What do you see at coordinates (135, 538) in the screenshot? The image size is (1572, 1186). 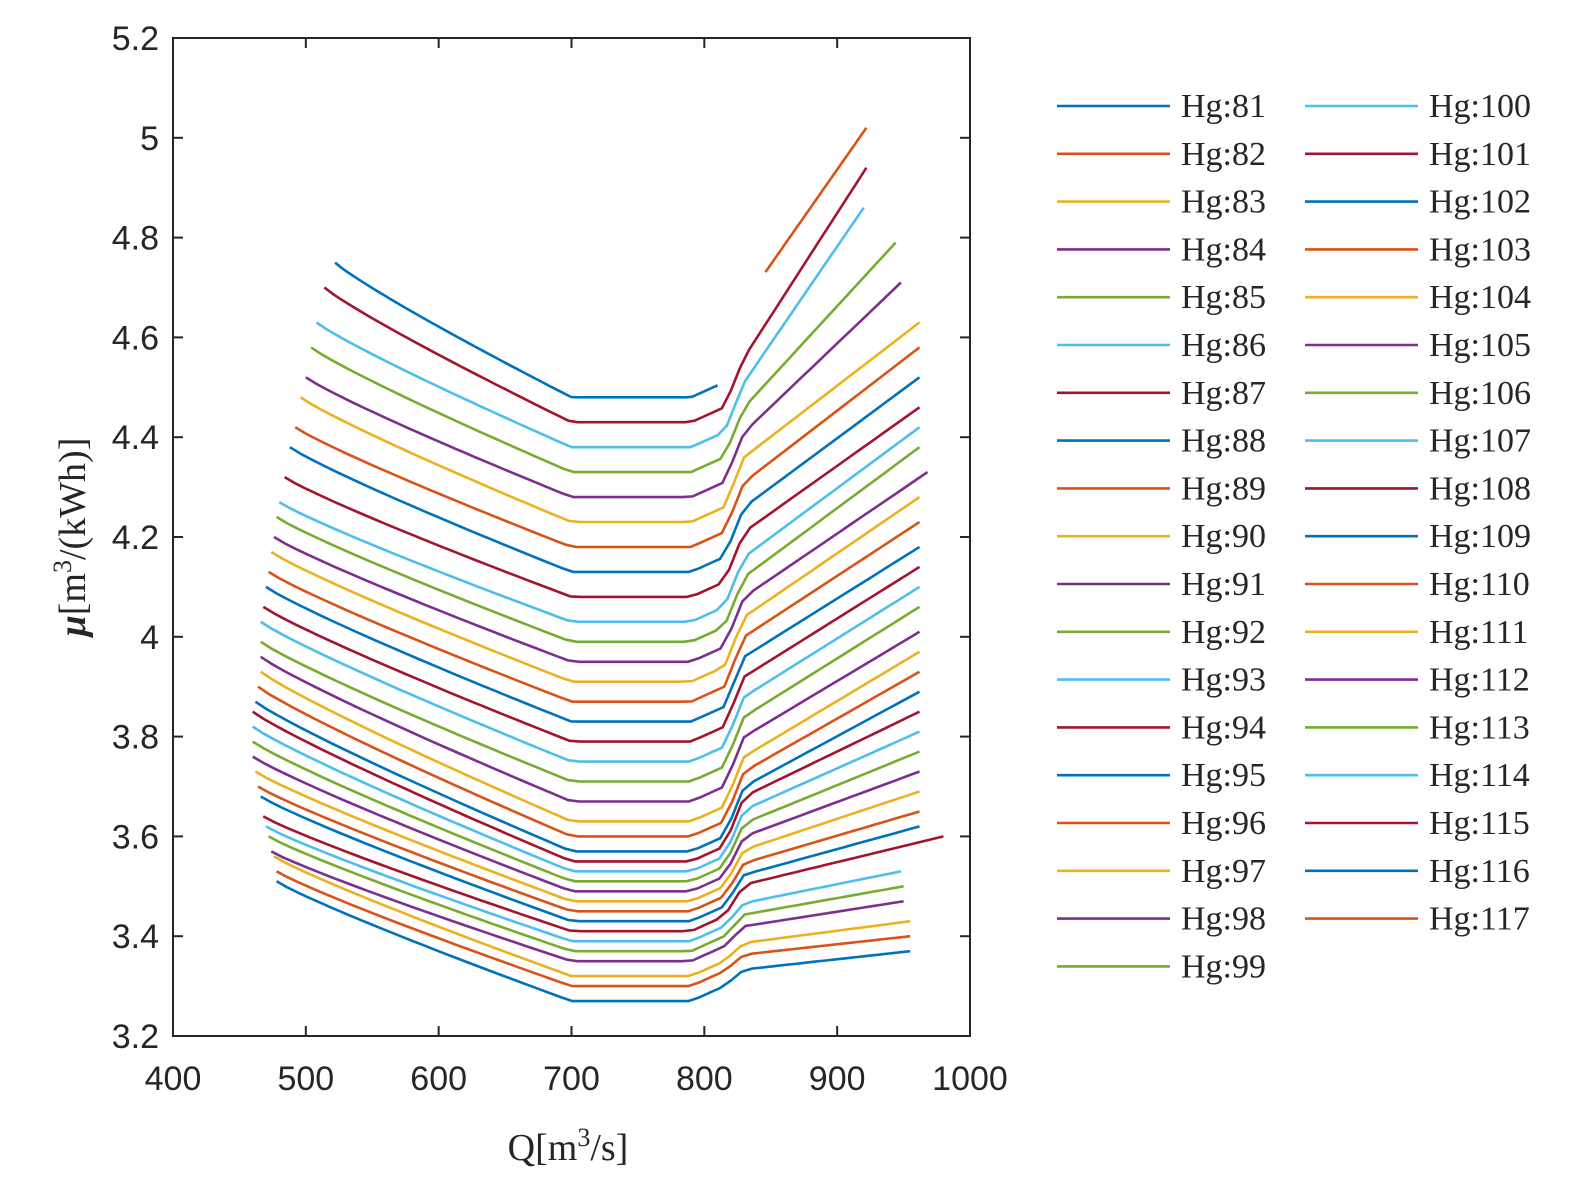 I see `y-tick-label: 4.2` at bounding box center [135, 538].